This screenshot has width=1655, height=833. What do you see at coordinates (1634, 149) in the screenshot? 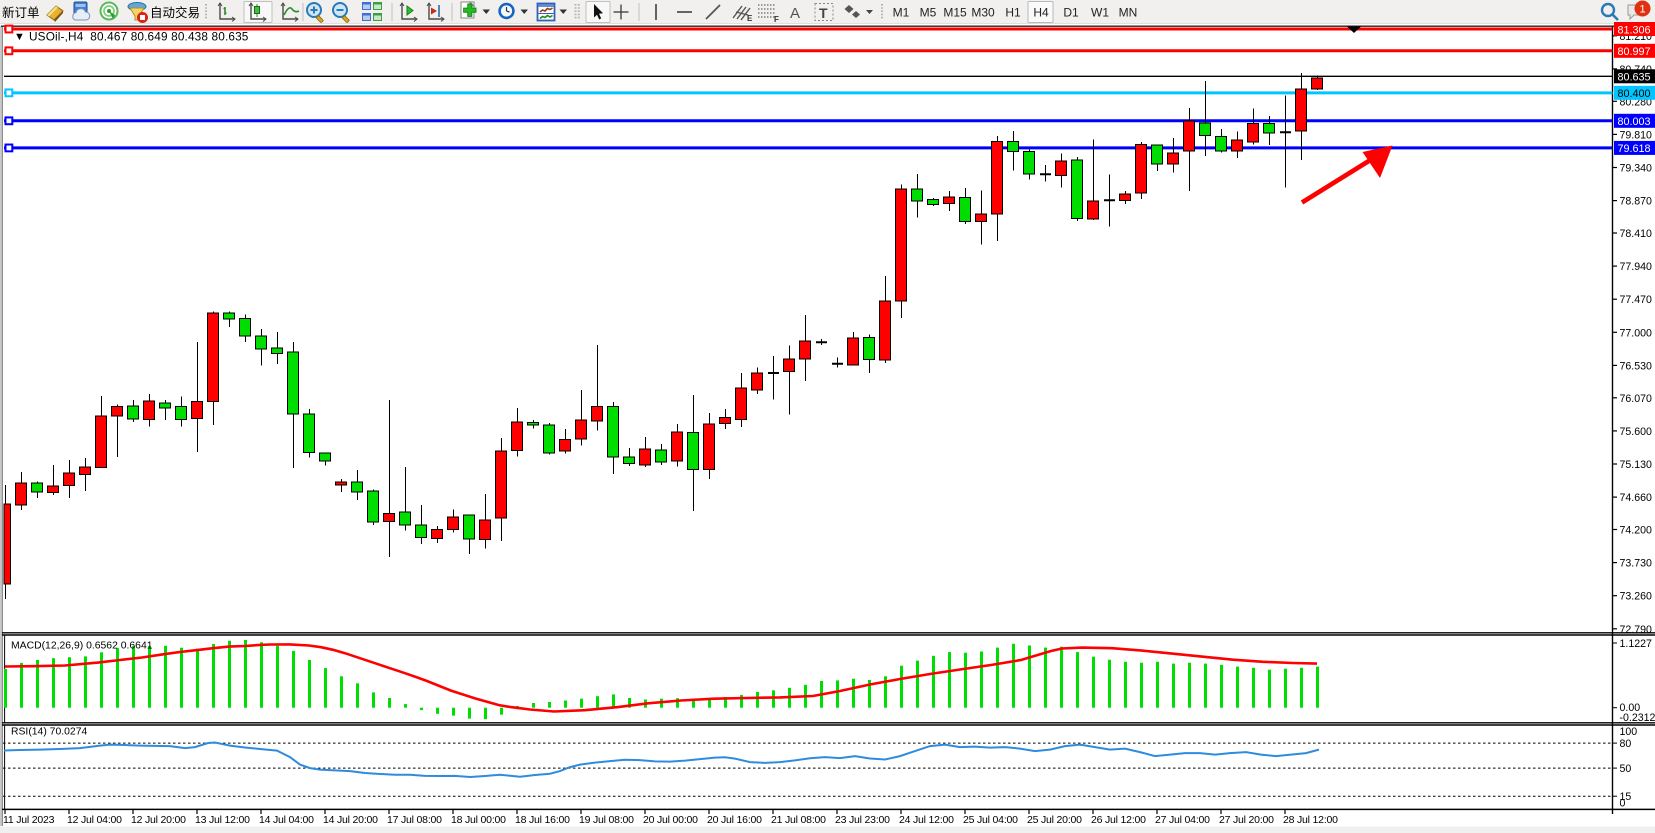
I see `svg-text: 79.618` at bounding box center [1634, 149].